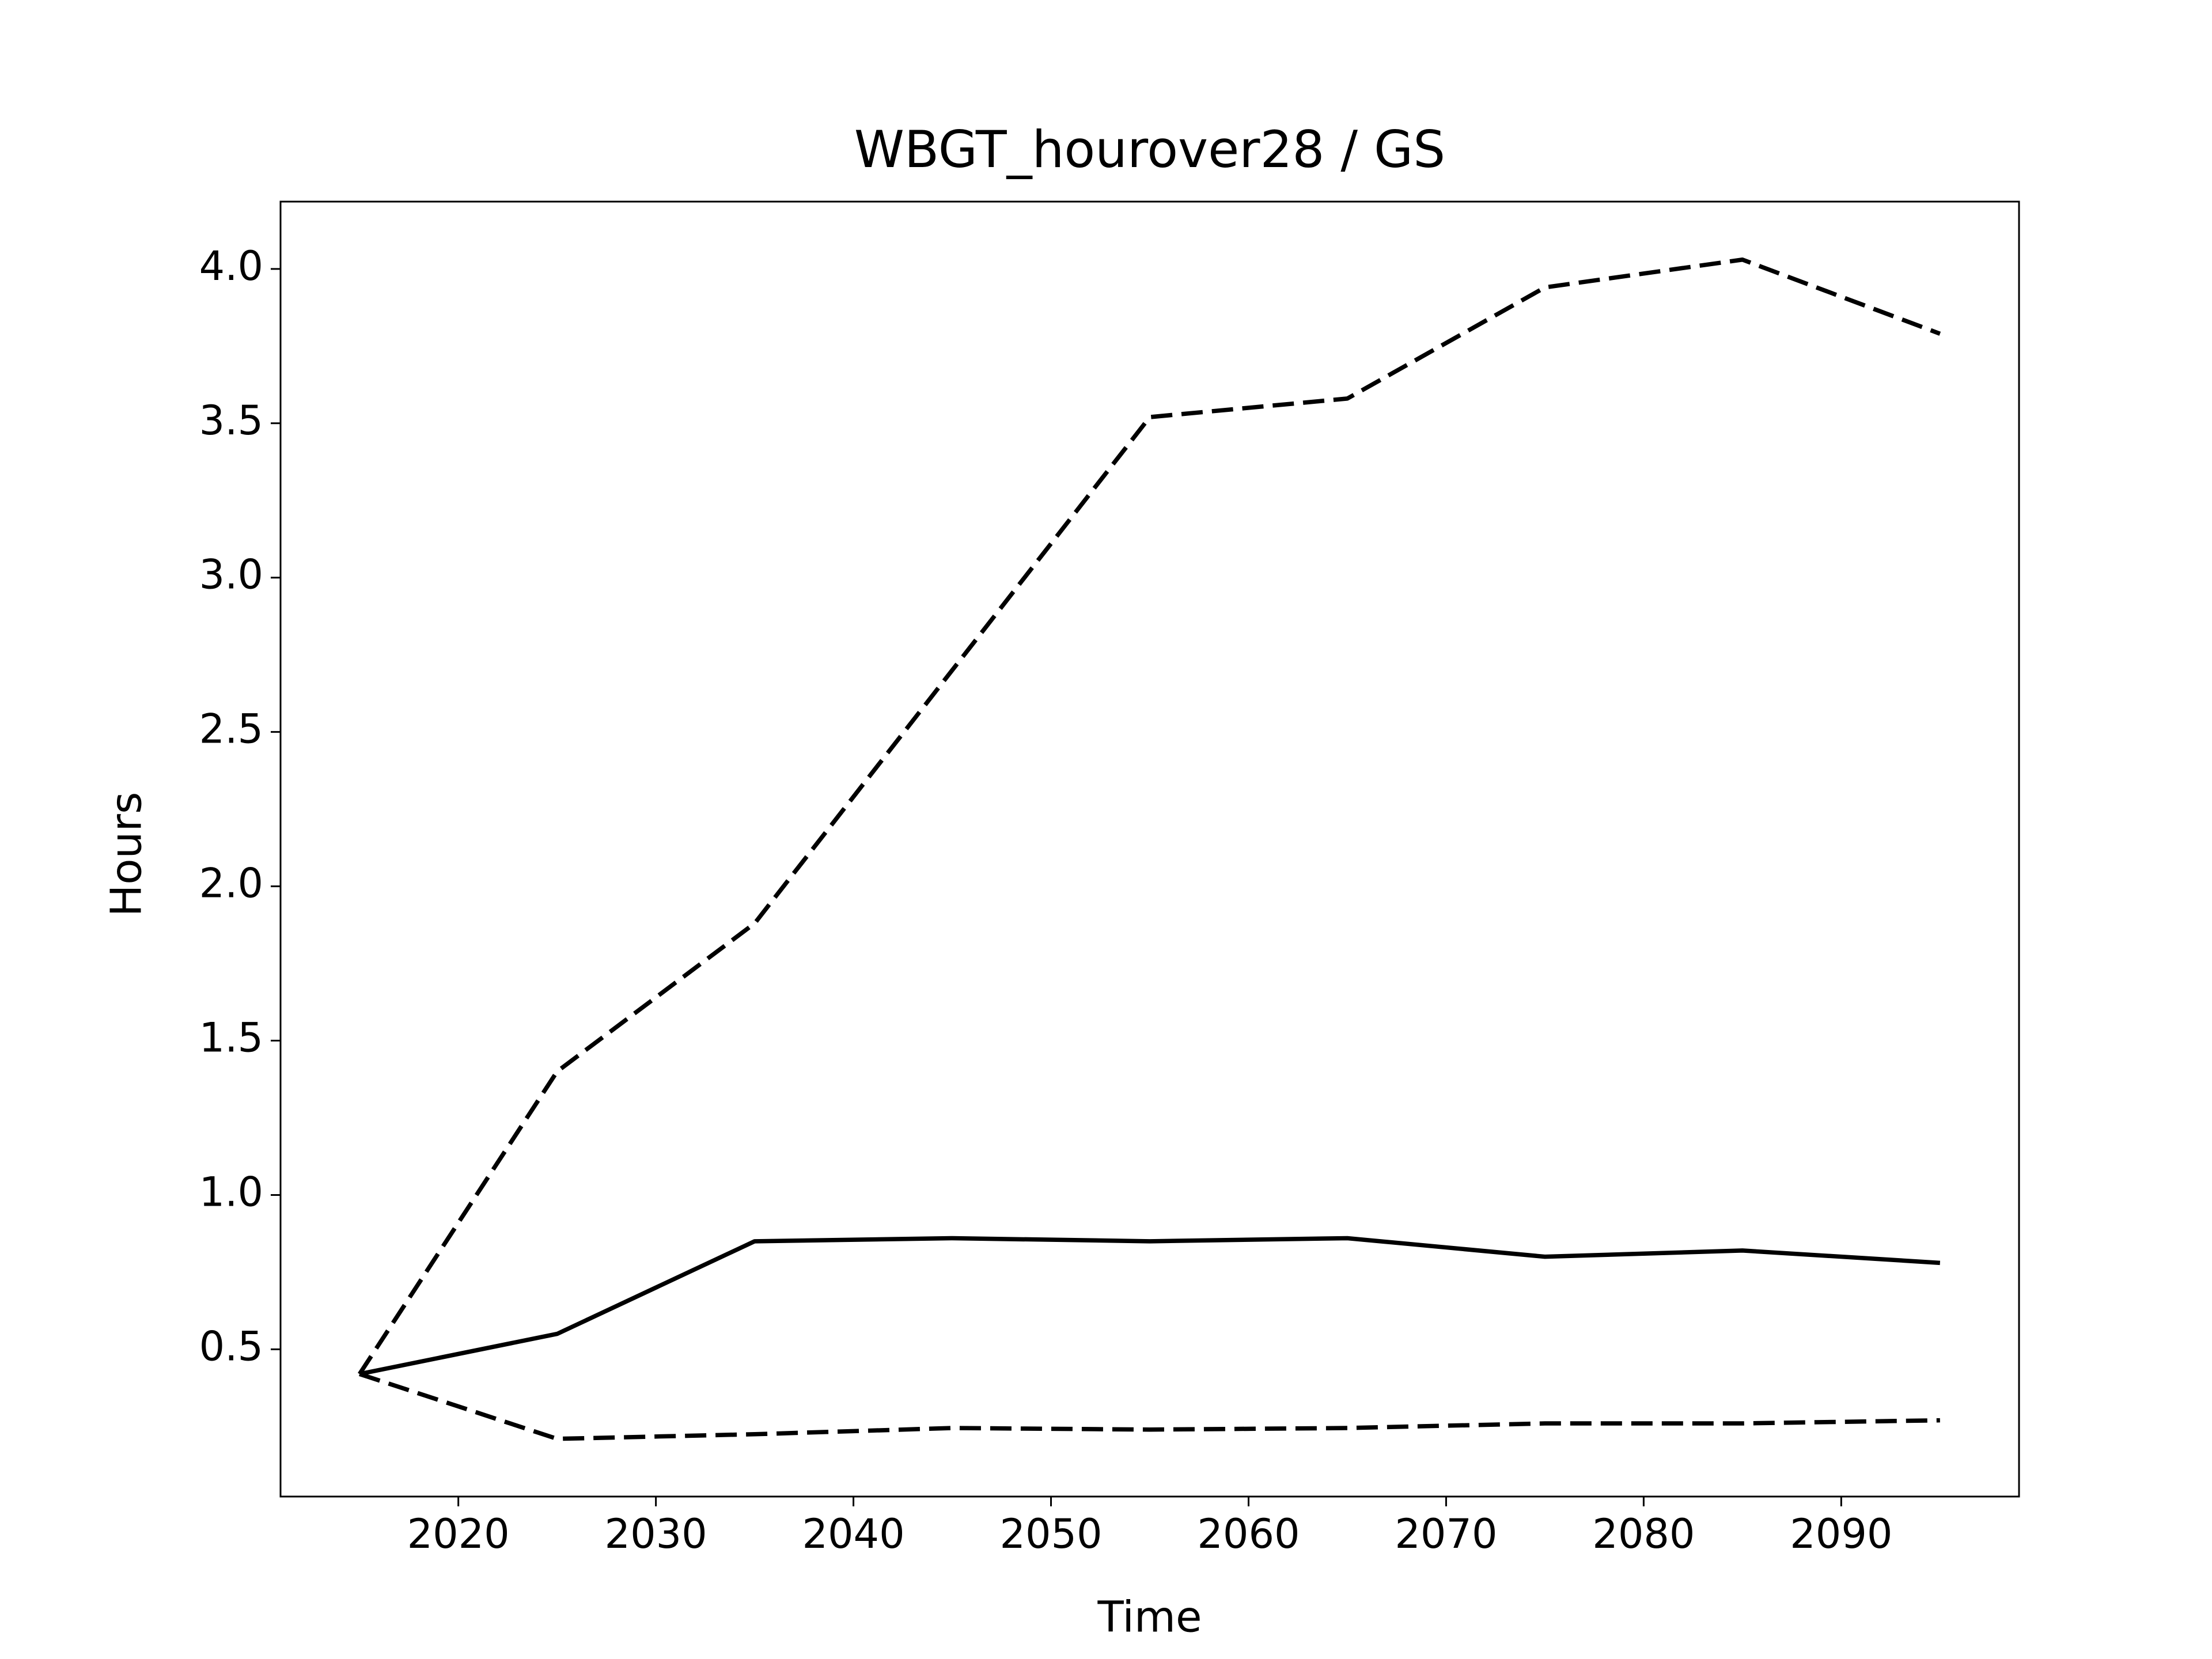 This screenshot has height=1659, width=2212. What do you see at coordinates (1149, 149) in the screenshot?
I see `chart-title: WBGT_hourover28 / GS` at bounding box center [1149, 149].